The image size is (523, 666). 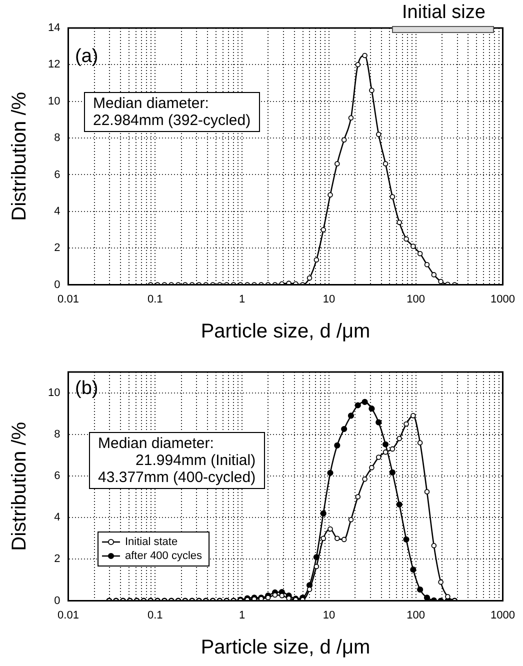 What do you see at coordinates (86, 56) in the screenshot?
I see `annotation: (a)` at bounding box center [86, 56].